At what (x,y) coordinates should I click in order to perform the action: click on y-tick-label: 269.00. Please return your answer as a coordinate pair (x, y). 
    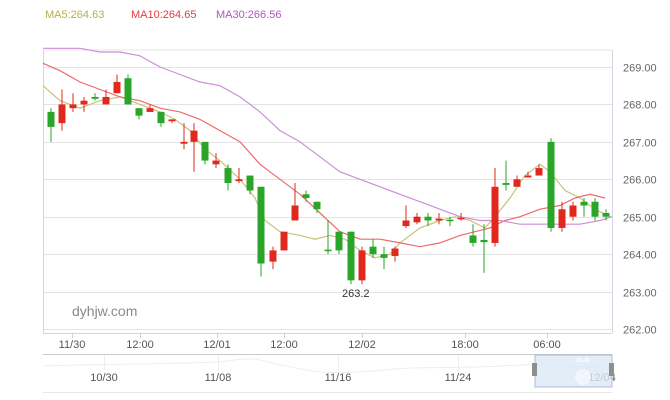
    Looking at the image, I should click on (640, 69).